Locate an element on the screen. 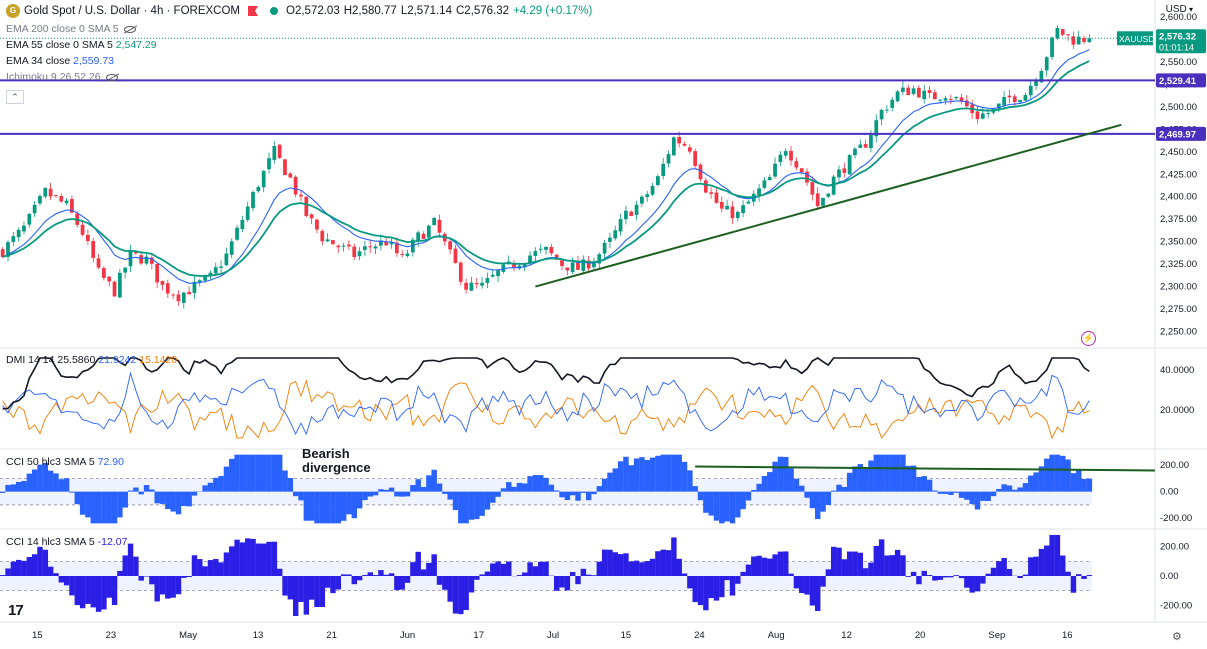 This screenshot has height=649, width=1207. legend-ema200-label: EMA 200 close 0 SMA 5 is located at coordinates (62, 29).